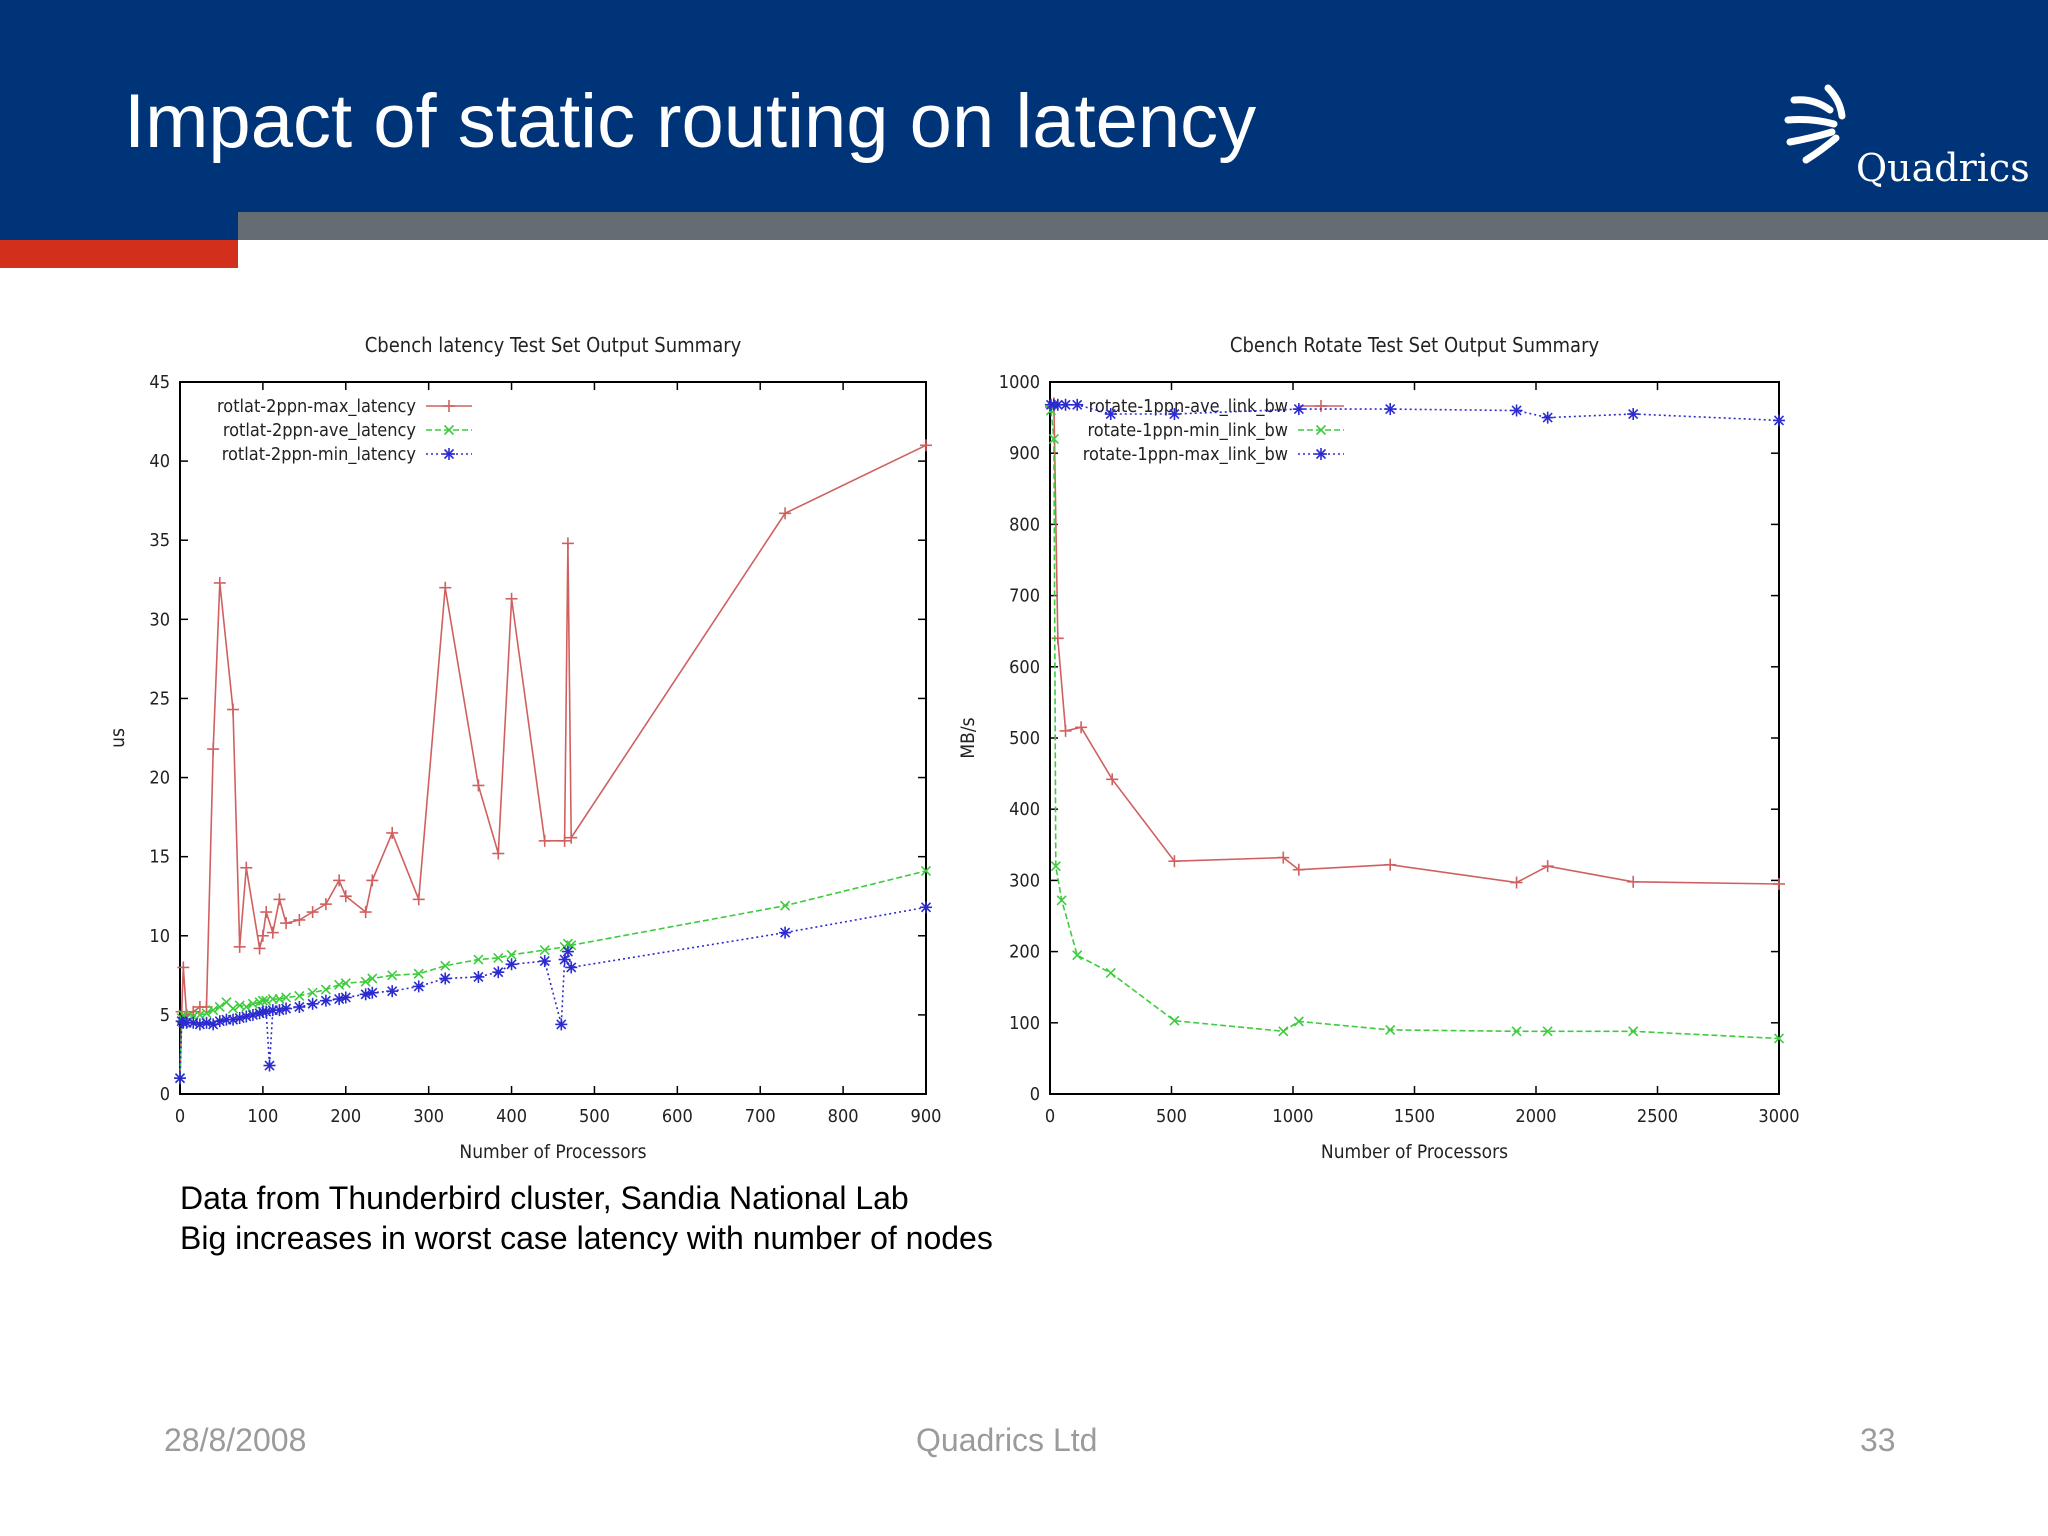  I want to click on legend-entry: rotlat-2ppn-ave_latency, so click(320, 430).